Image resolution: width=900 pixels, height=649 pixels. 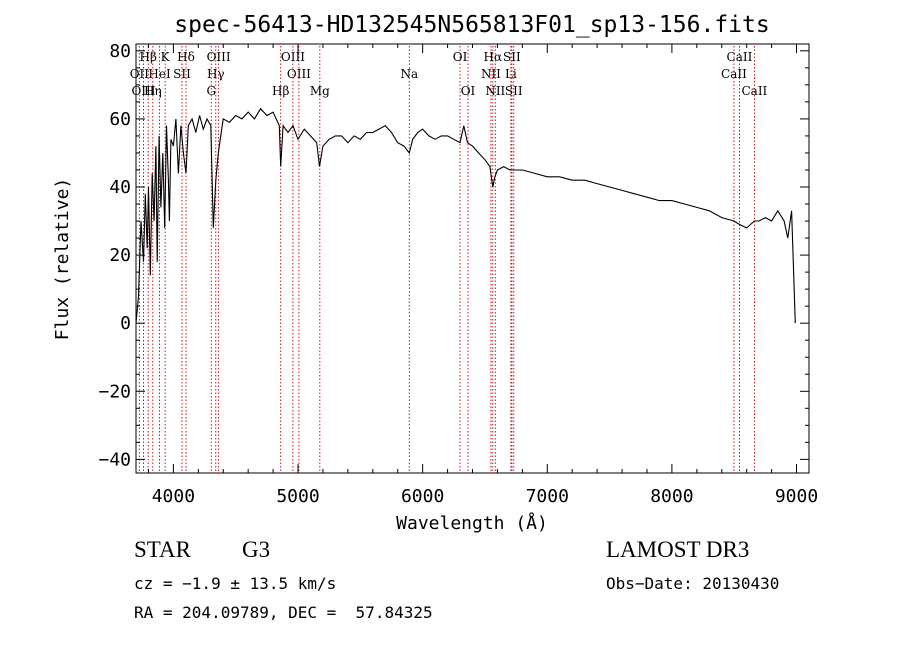 I want to click on object-subclass: G3, so click(x=256, y=549).